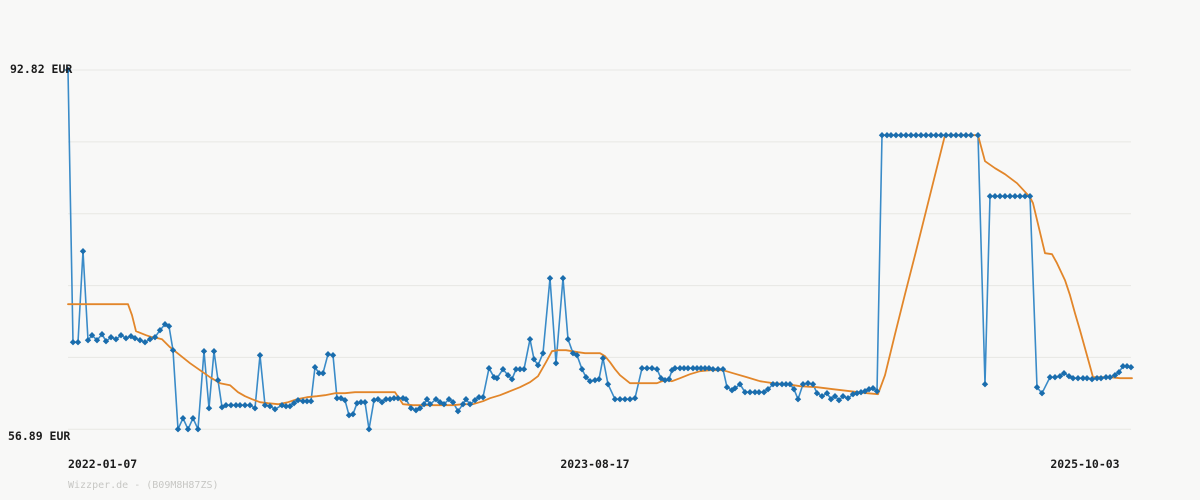  Describe the element at coordinates (1085, 464) in the screenshot. I see `x-tick-end-date: 2025-10-03` at that location.